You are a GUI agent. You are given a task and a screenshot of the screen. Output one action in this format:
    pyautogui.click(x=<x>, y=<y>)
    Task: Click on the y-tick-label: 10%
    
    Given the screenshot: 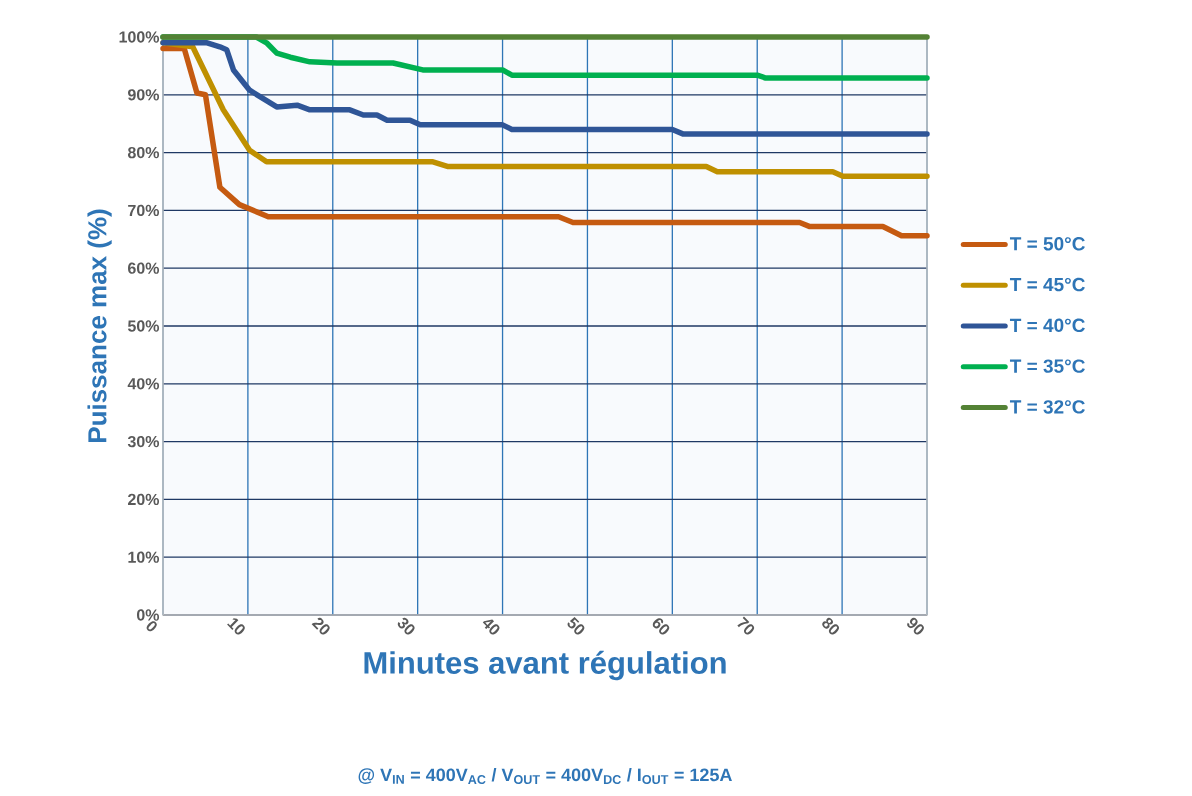 What is the action you would take?
    pyautogui.click(x=144, y=557)
    